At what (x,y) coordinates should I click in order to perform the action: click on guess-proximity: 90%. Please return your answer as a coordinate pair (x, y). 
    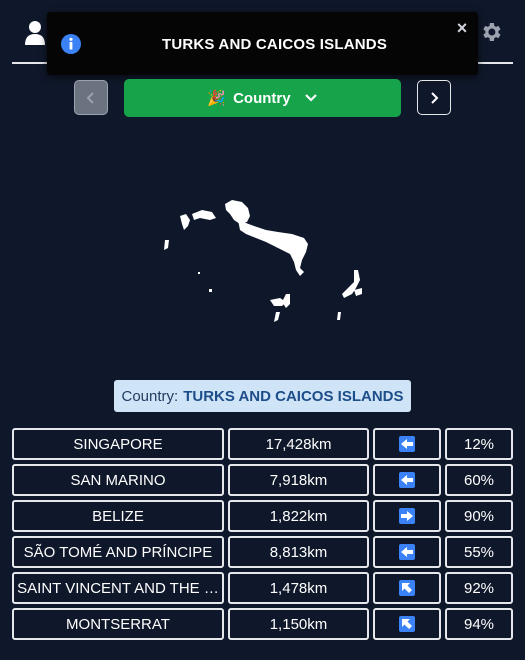
    Looking at the image, I should click on (479, 516).